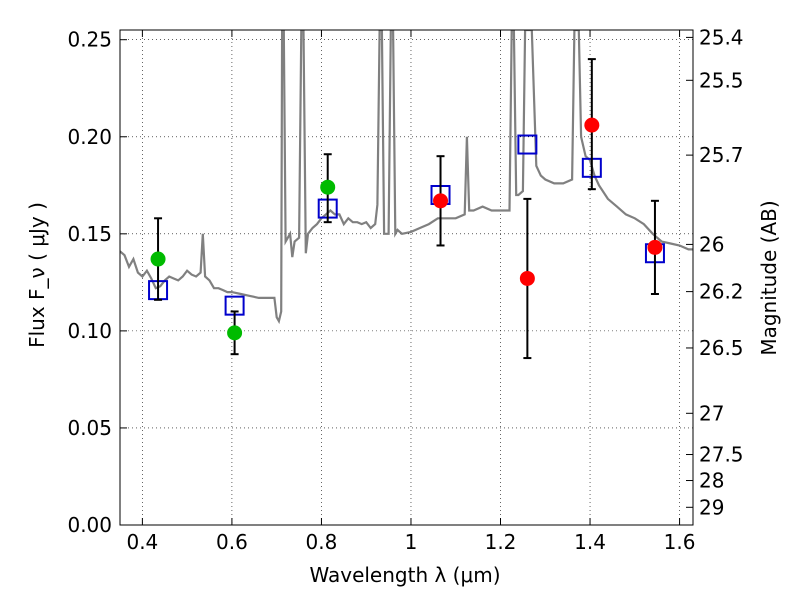 The image size is (800, 600). I want to click on magnitude-tick-label: 25.5, so click(721, 80).